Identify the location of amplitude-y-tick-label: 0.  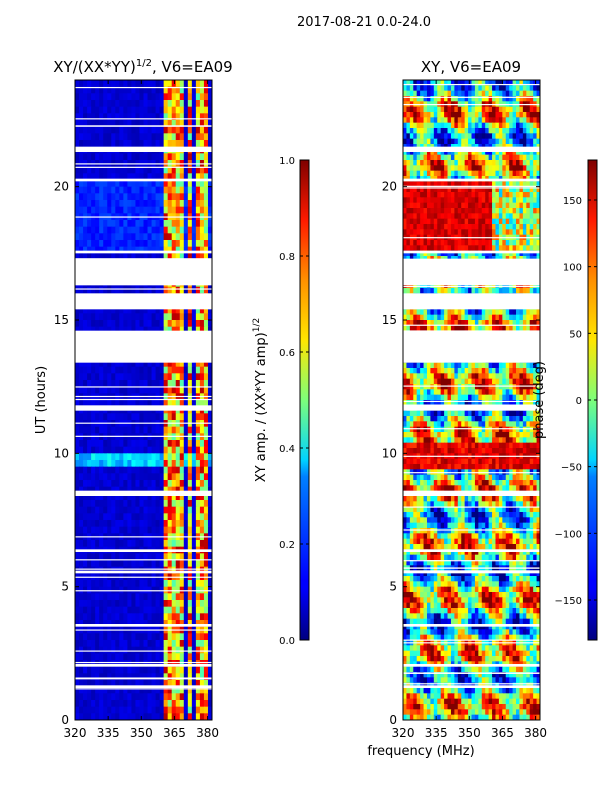
(65, 720).